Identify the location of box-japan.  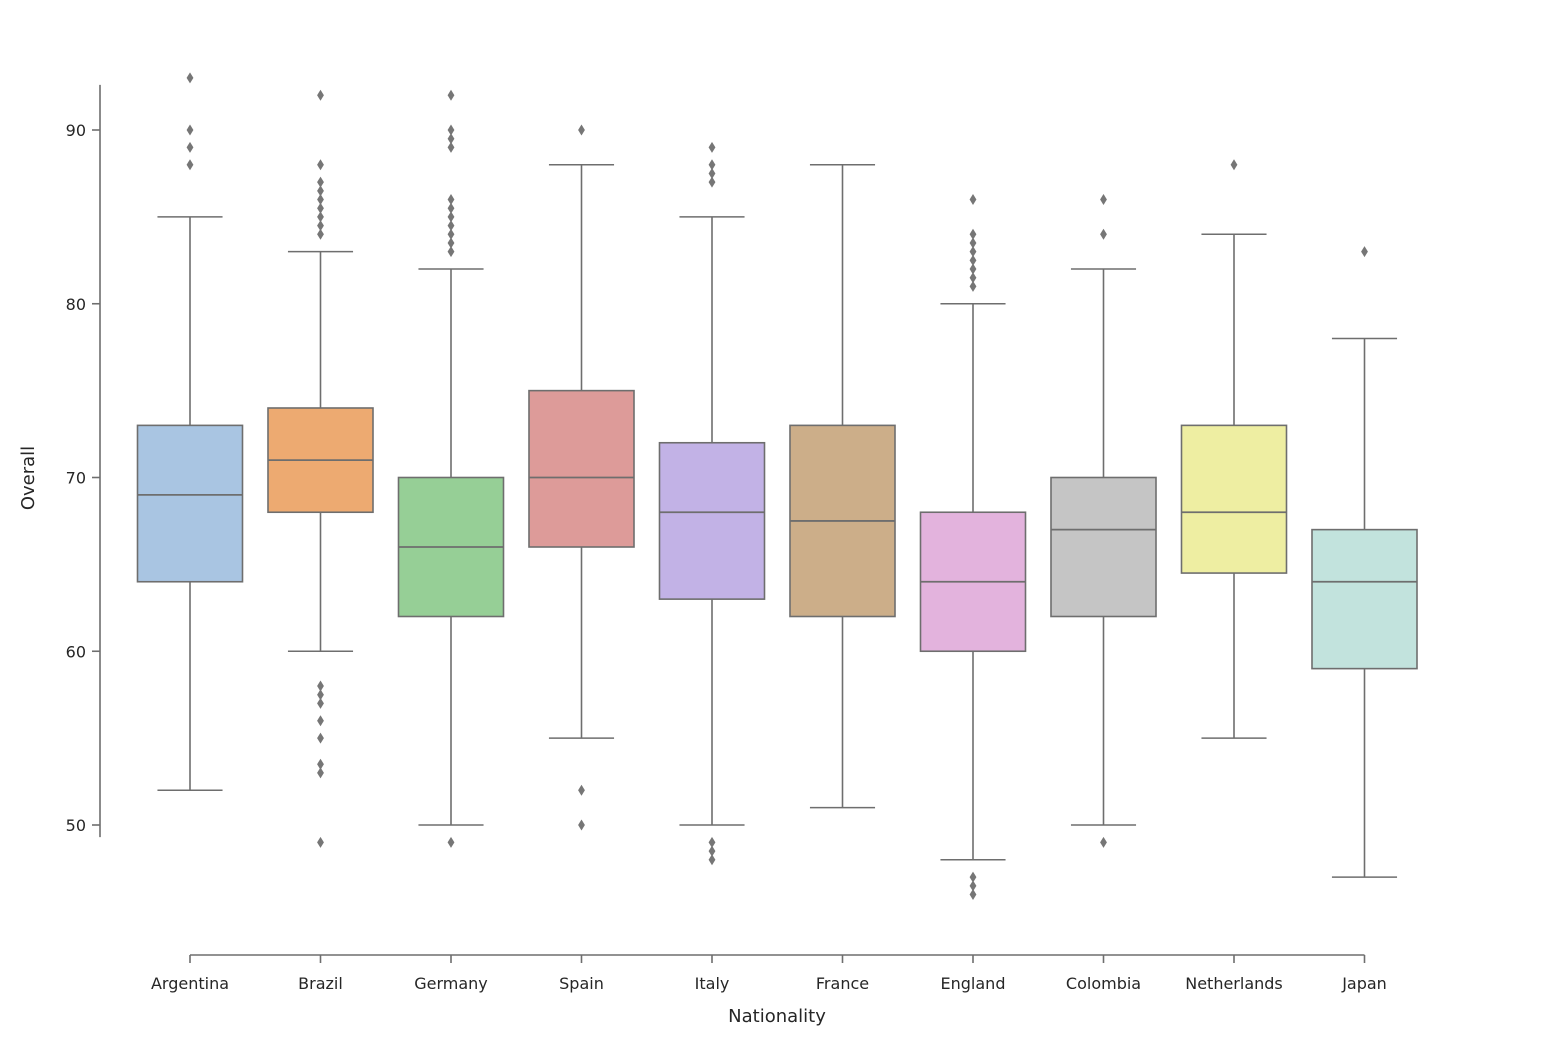
(1364, 562).